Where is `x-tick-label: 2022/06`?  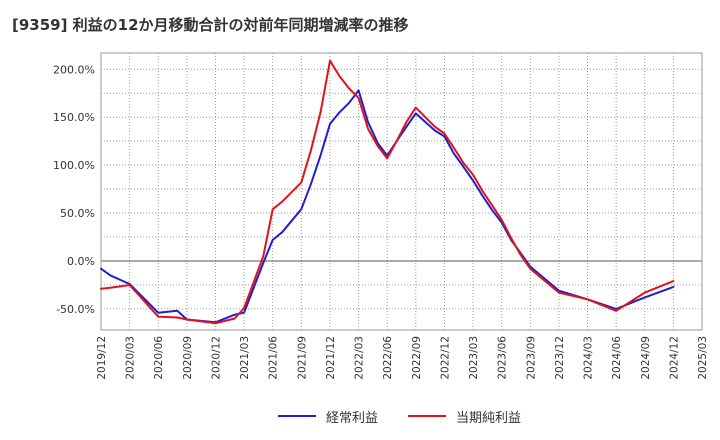 x-tick-label: 2022/06 is located at coordinates (388, 358).